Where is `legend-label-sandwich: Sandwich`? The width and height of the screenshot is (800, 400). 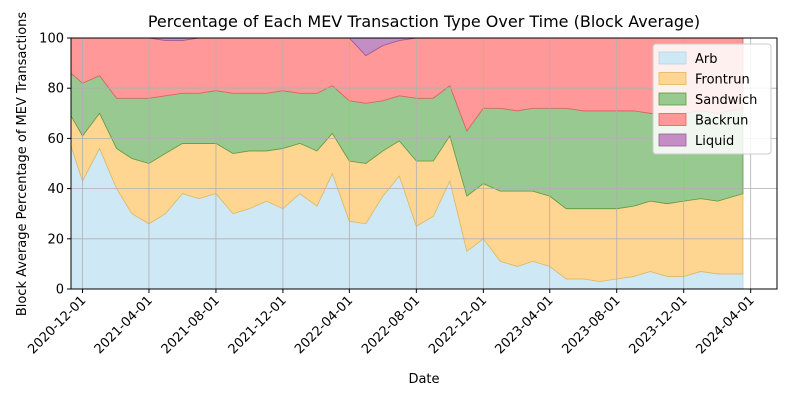 legend-label-sandwich: Sandwich is located at coordinates (726, 100).